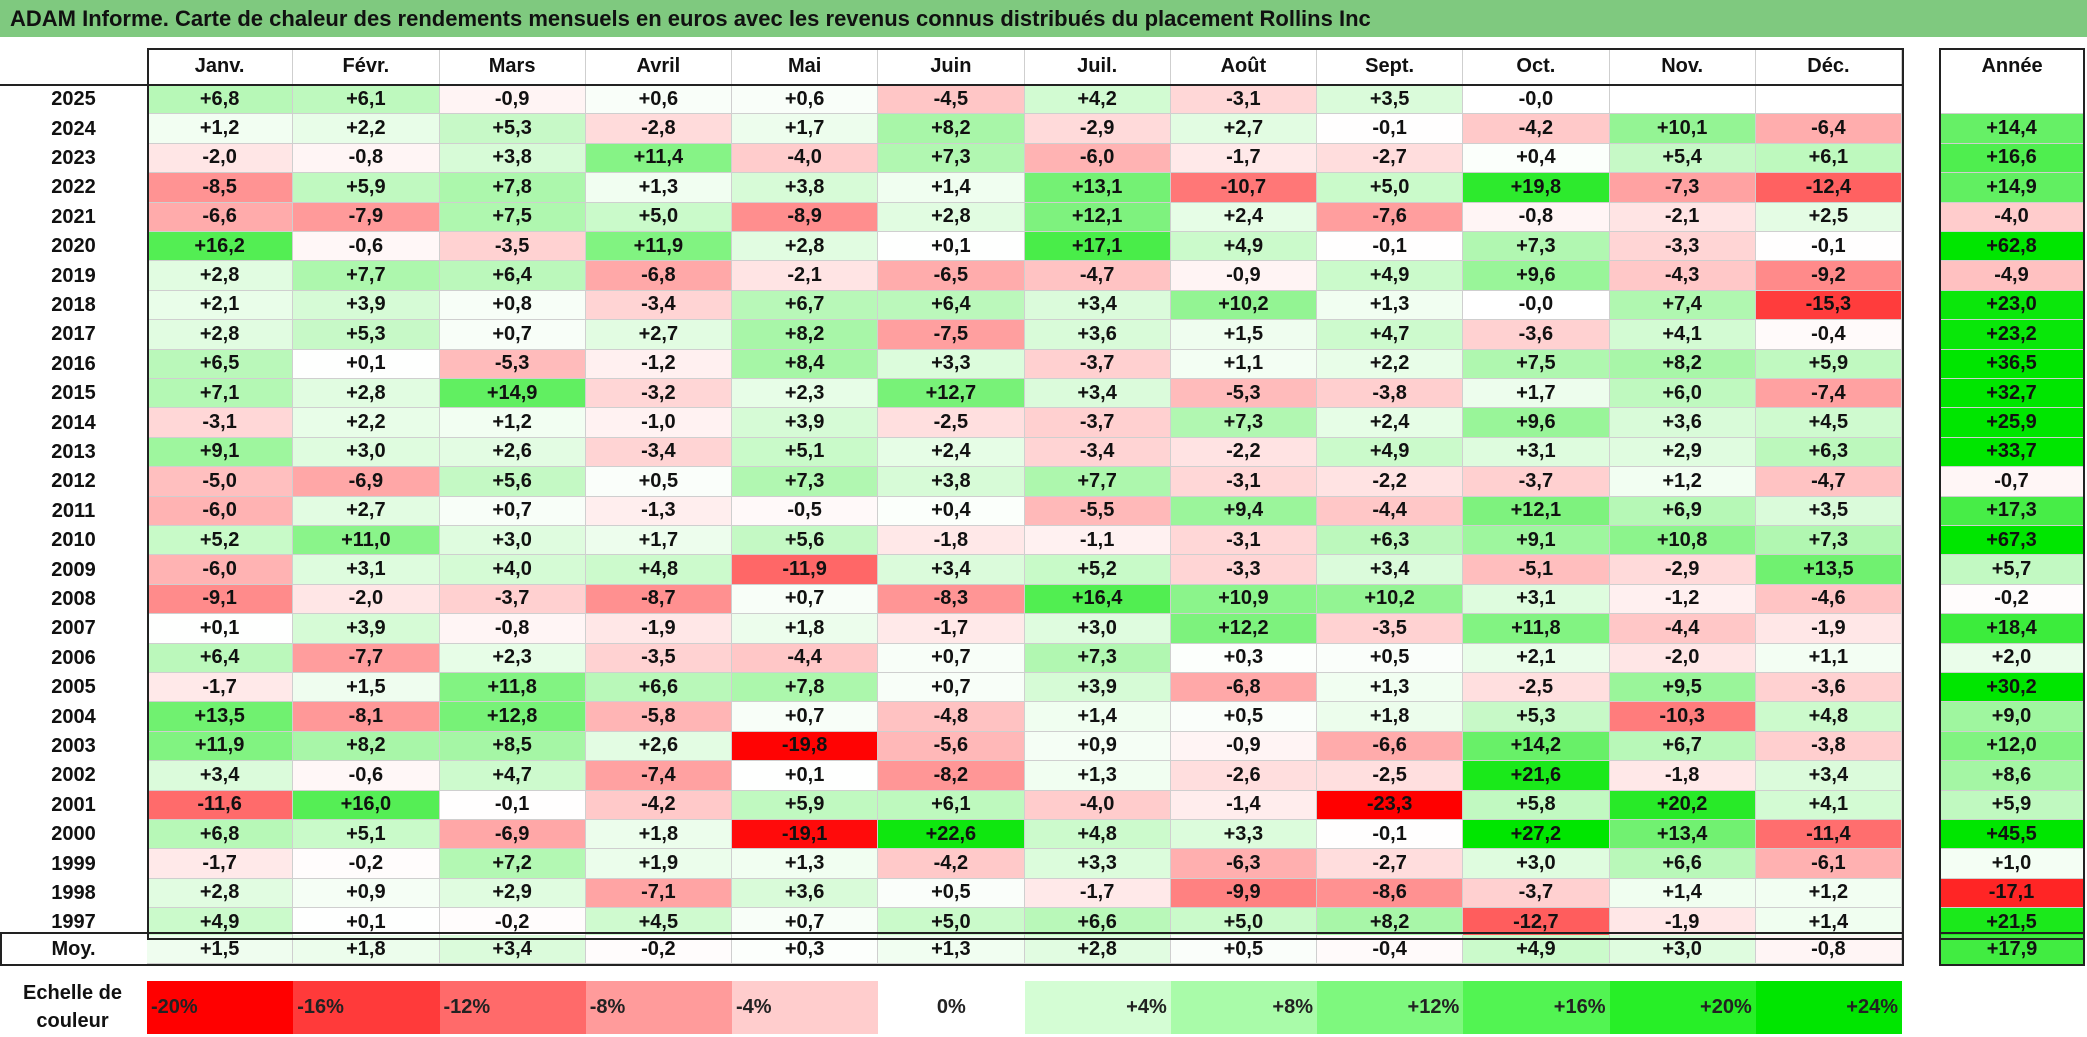 The height and width of the screenshot is (1037, 2087). I want to click on heatmap-cell: -2,5, so click(951, 423).